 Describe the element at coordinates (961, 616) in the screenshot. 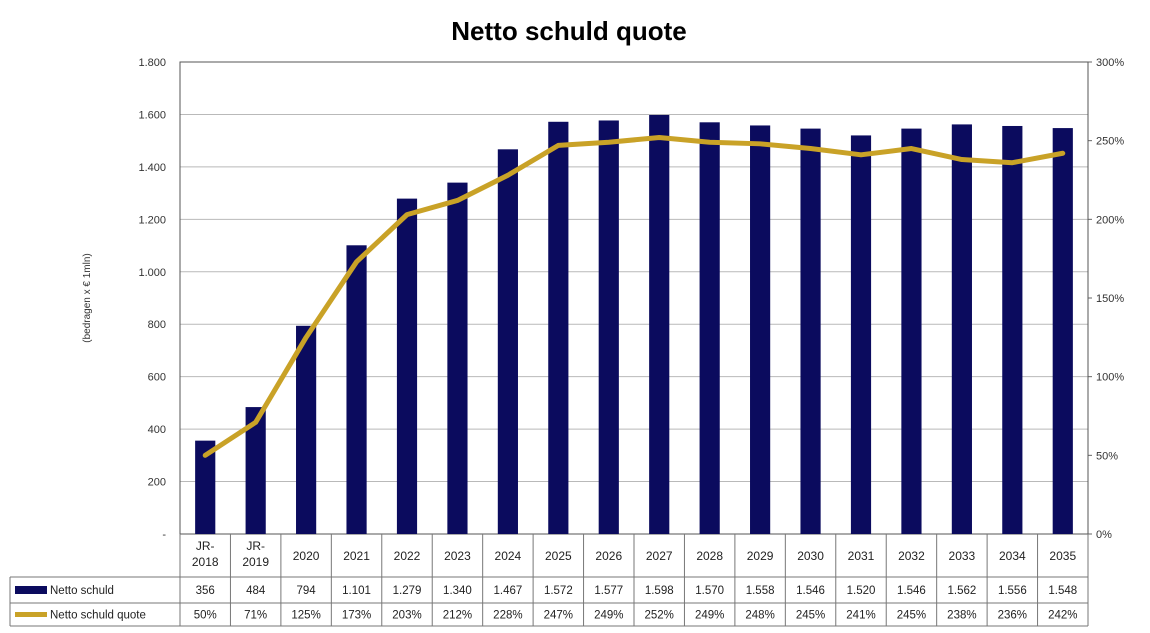

I see `table-cell: 238%` at that location.